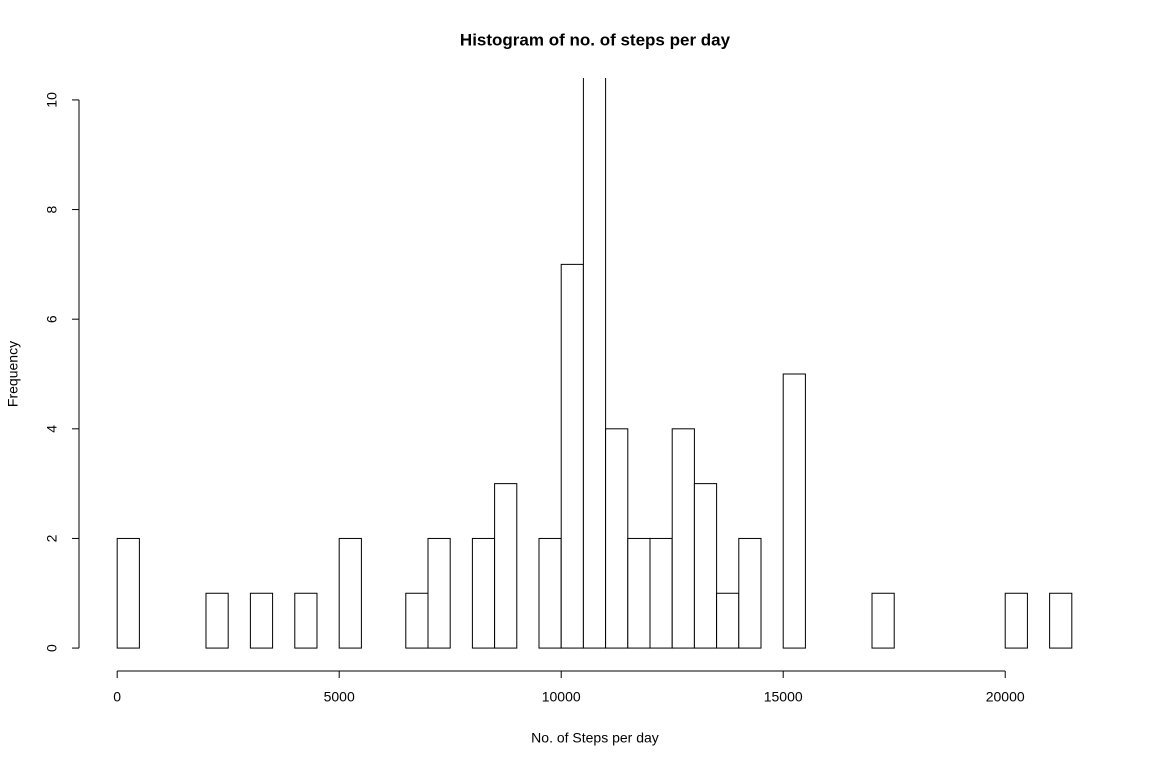 This screenshot has height=768, width=1152. I want to click on chart-title: Histogram of no. of steps per day, so click(595, 39).